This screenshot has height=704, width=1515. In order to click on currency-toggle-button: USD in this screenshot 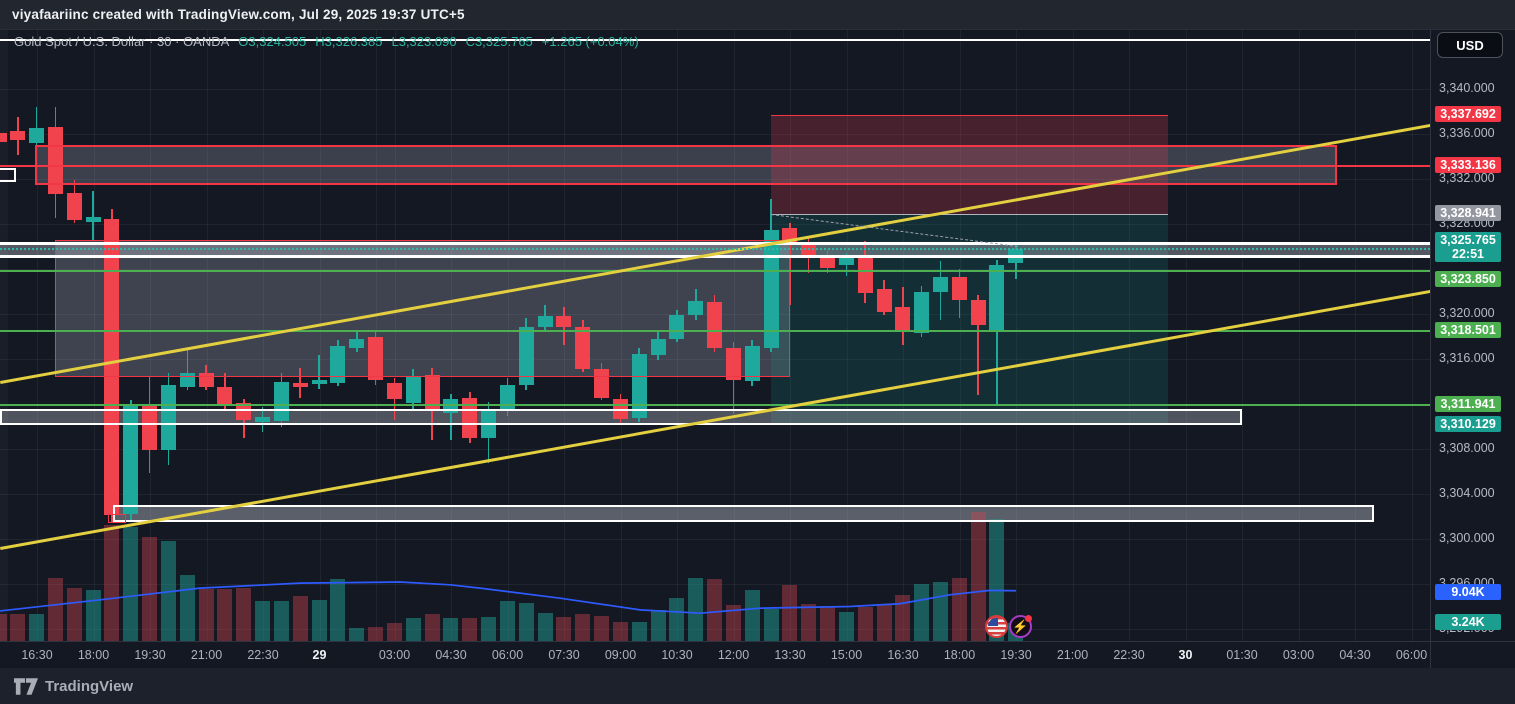, I will do `click(1470, 45)`.